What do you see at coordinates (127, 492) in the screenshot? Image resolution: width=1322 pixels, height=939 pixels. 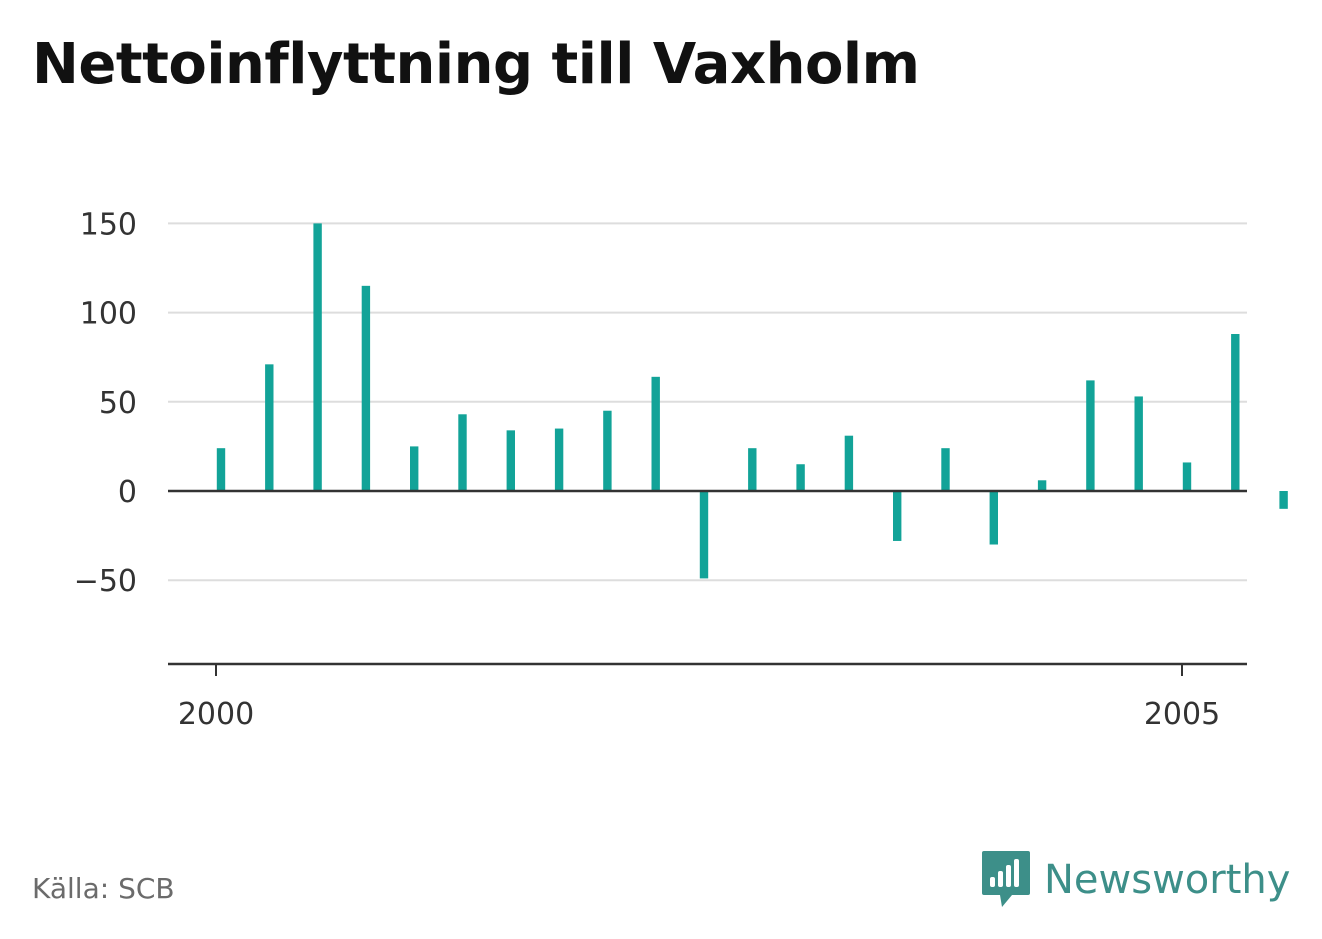 I see `y-tick-label: 0` at bounding box center [127, 492].